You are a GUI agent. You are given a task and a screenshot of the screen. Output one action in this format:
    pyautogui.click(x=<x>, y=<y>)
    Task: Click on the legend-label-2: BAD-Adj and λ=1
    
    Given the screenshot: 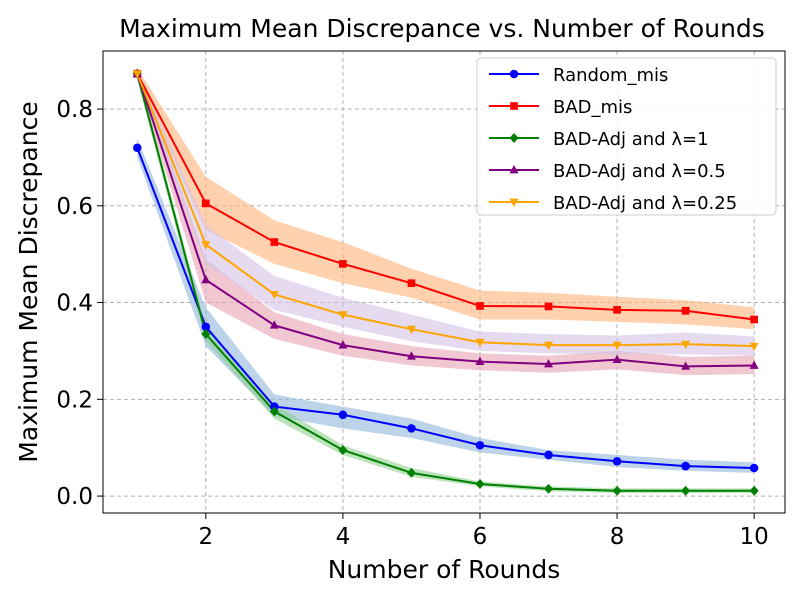 What is the action you would take?
    pyautogui.click(x=631, y=139)
    